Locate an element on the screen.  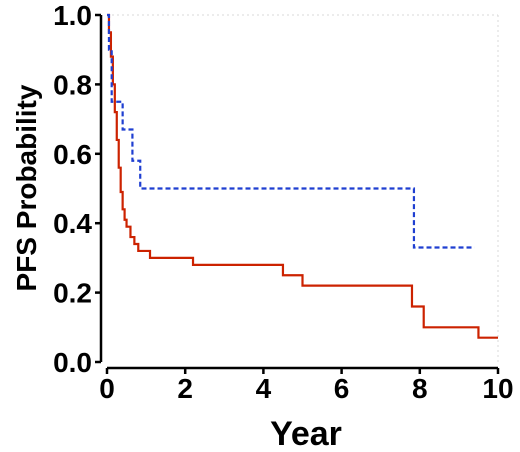
x-tick-label: 10 is located at coordinates (497, 388).